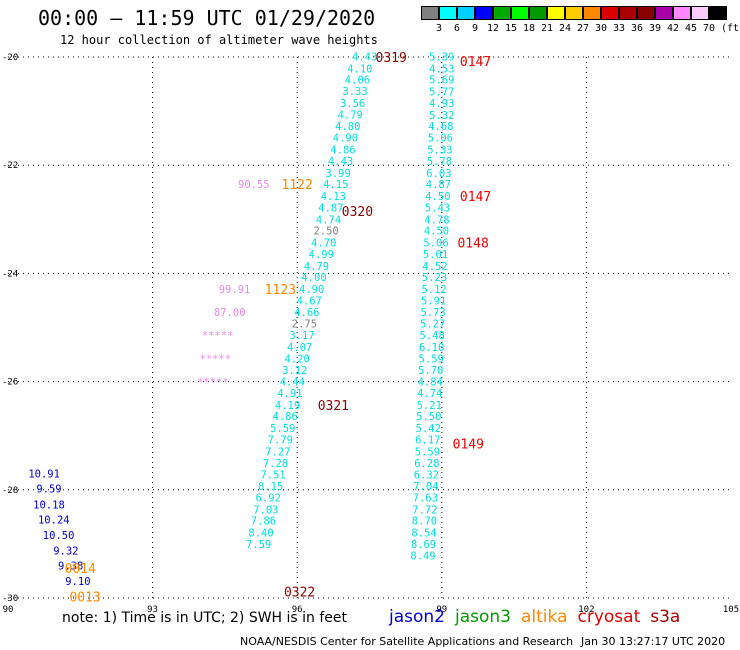 This screenshot has width=740, height=650. I want to click on color-scale-label: 39, so click(655, 28).